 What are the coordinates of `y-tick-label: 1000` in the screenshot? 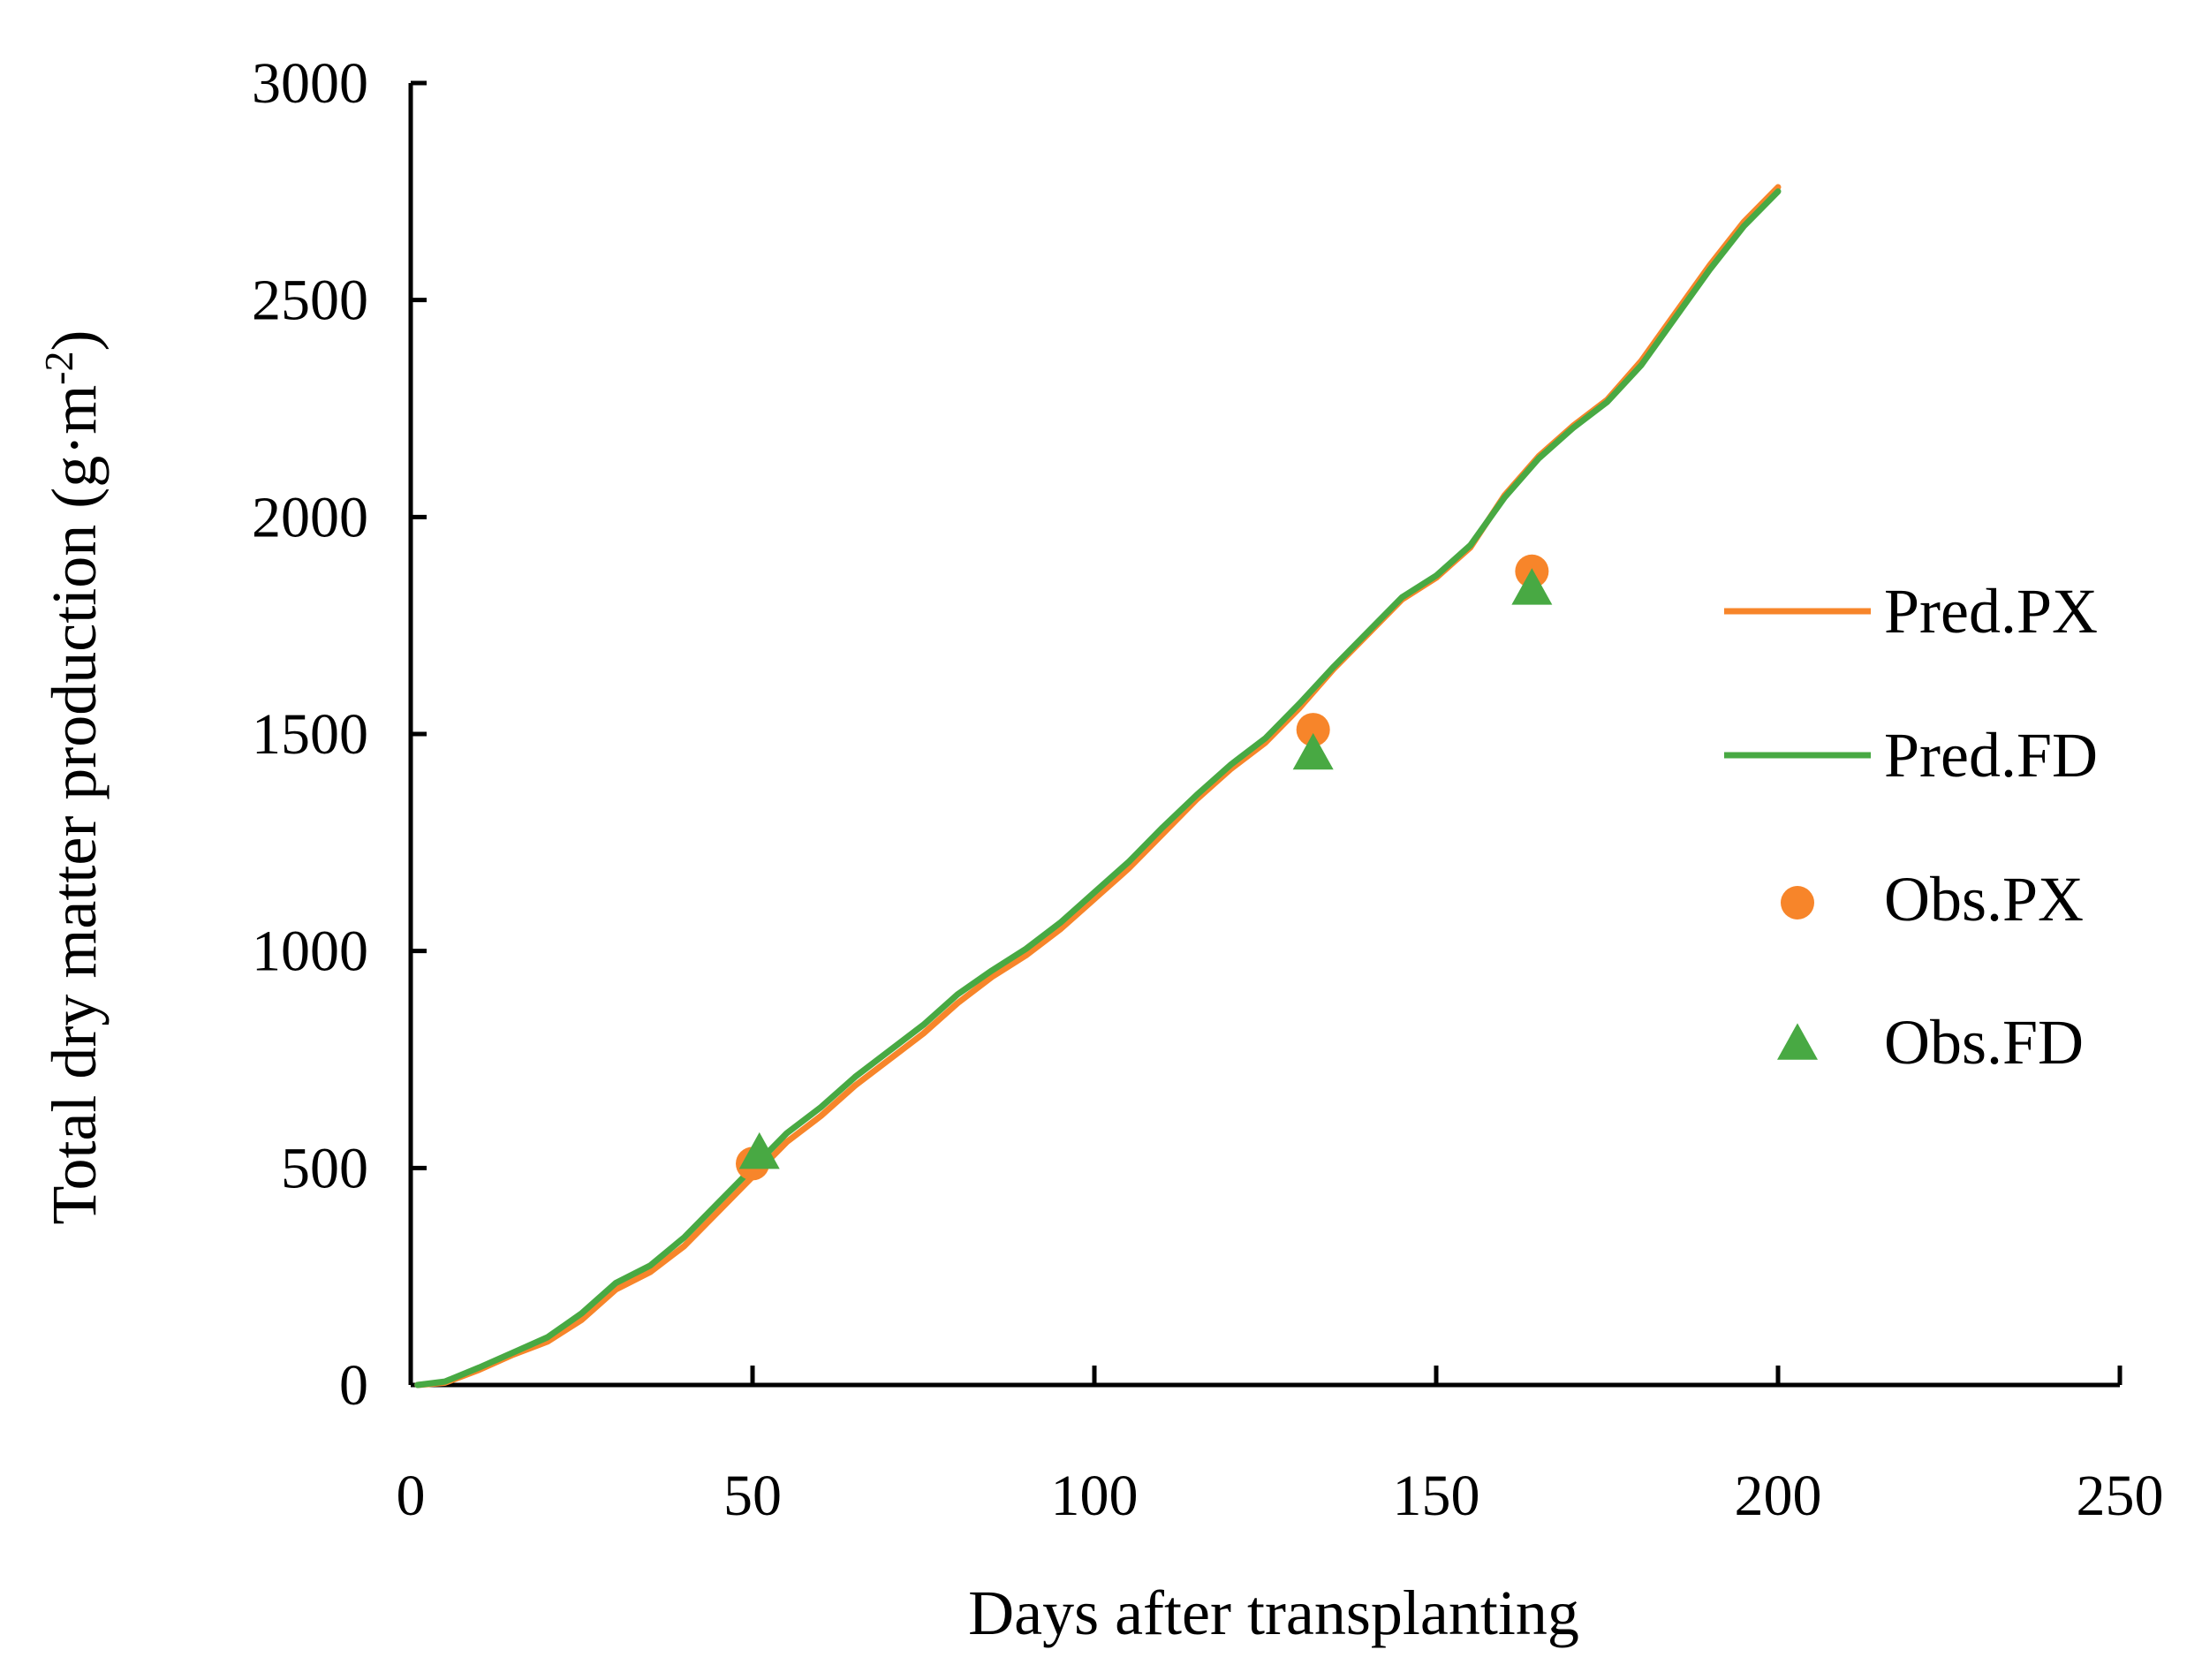 It's located at (310, 951).